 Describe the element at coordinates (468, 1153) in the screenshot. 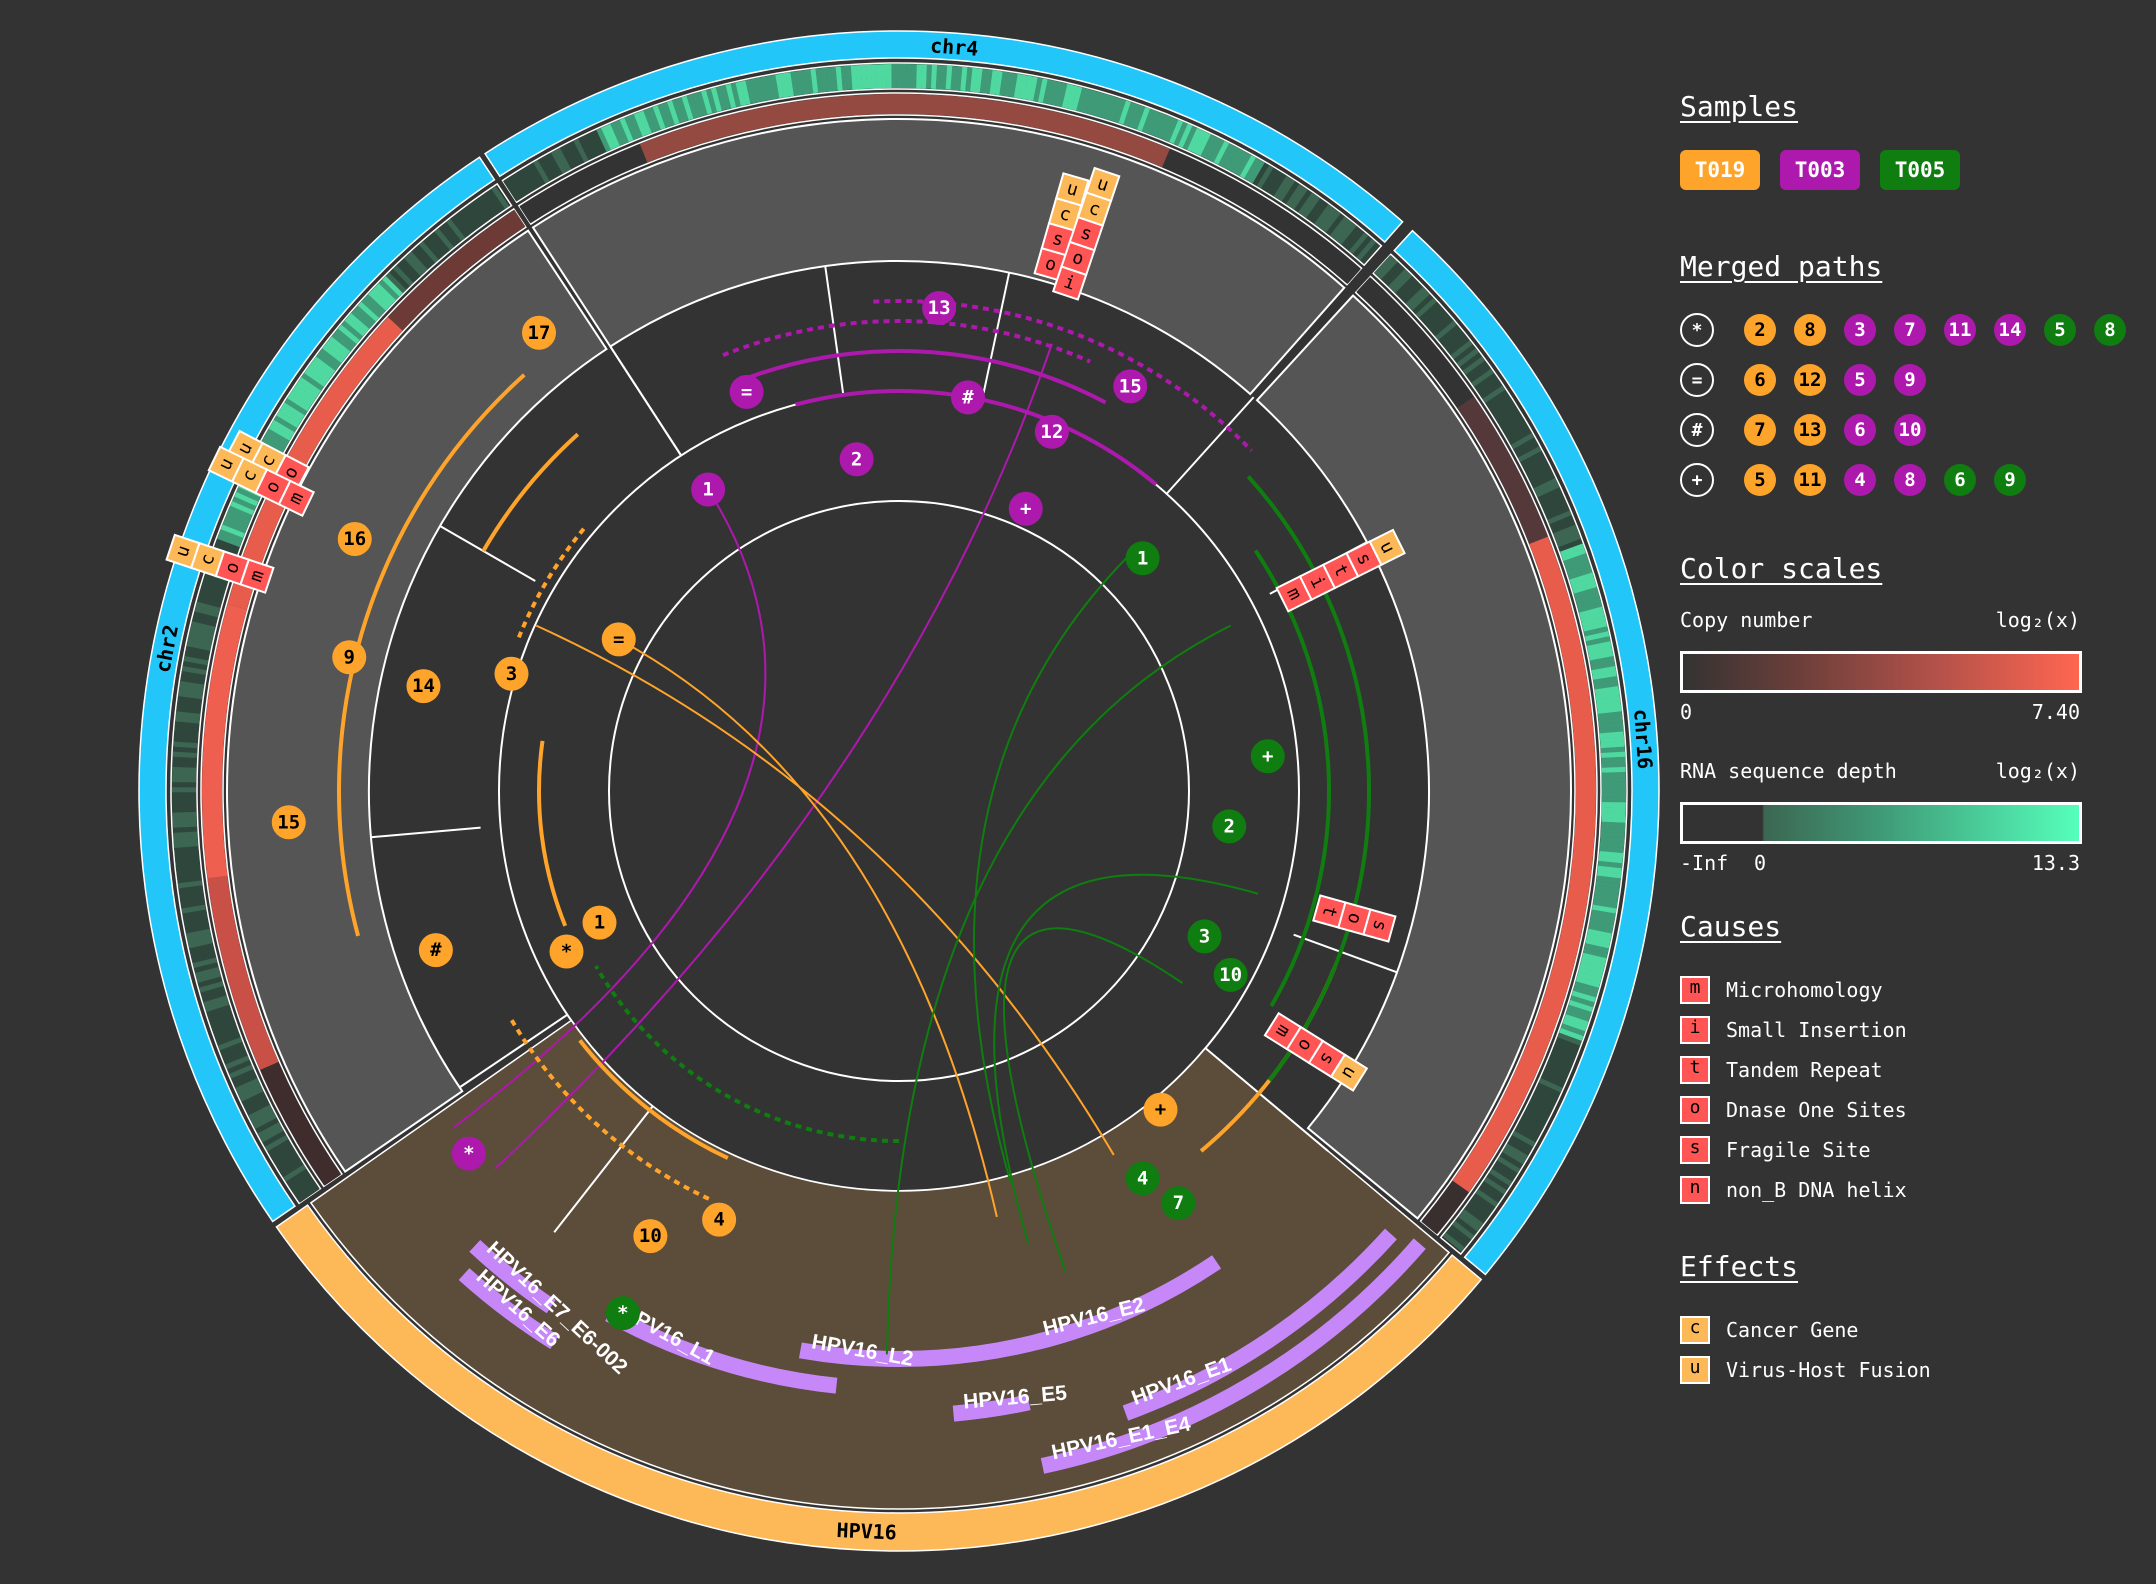

I see `path-marker-T003: *` at that location.